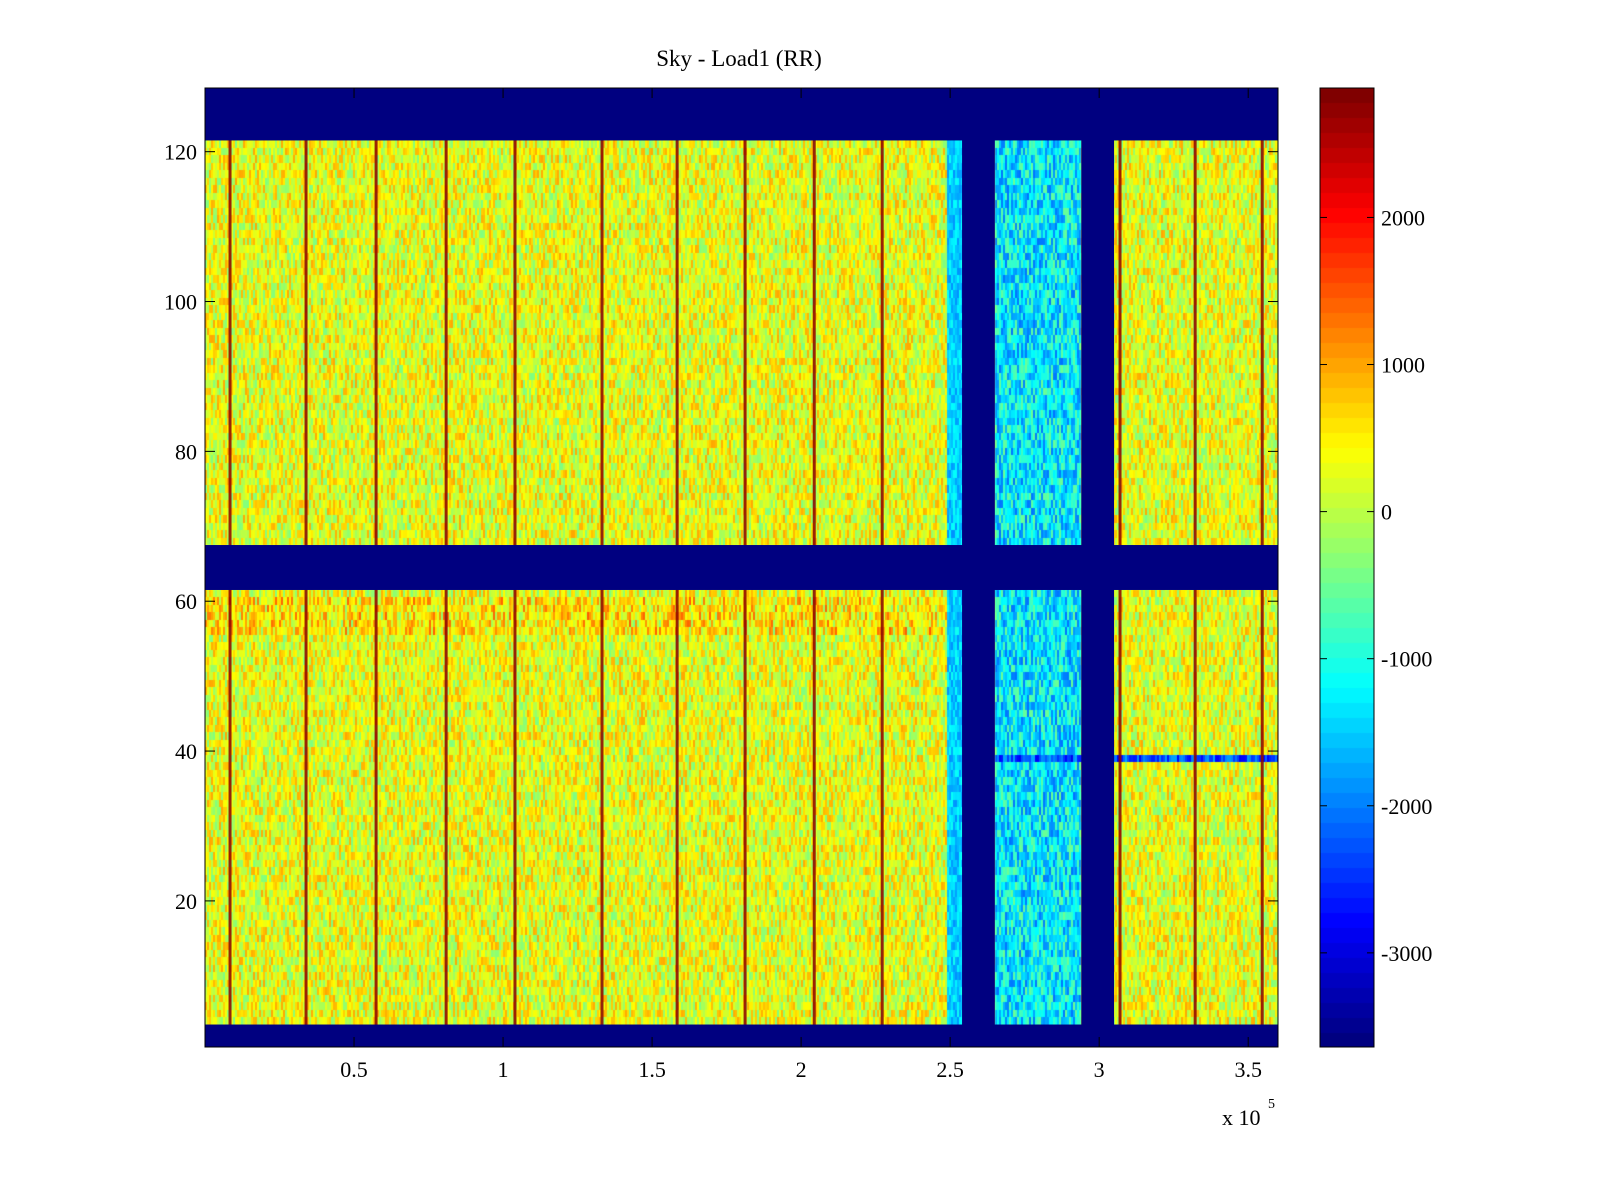 The width and height of the screenshot is (1600, 1200). What do you see at coordinates (180, 152) in the screenshot?
I see `y-tick-label: 120` at bounding box center [180, 152].